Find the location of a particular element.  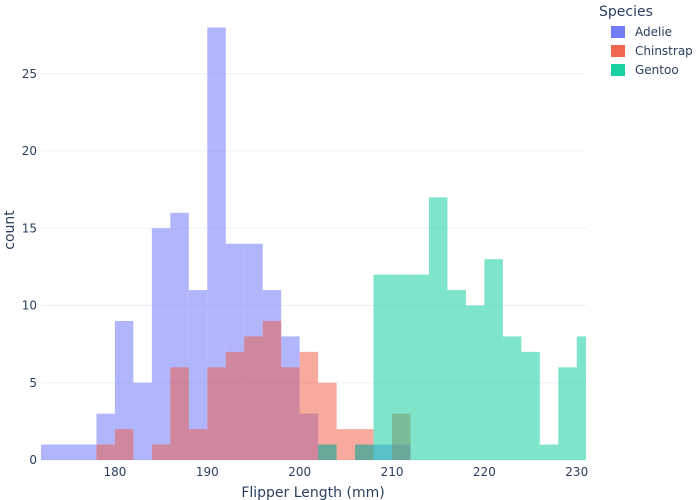

x-tick-label: 200 is located at coordinates (299, 472).